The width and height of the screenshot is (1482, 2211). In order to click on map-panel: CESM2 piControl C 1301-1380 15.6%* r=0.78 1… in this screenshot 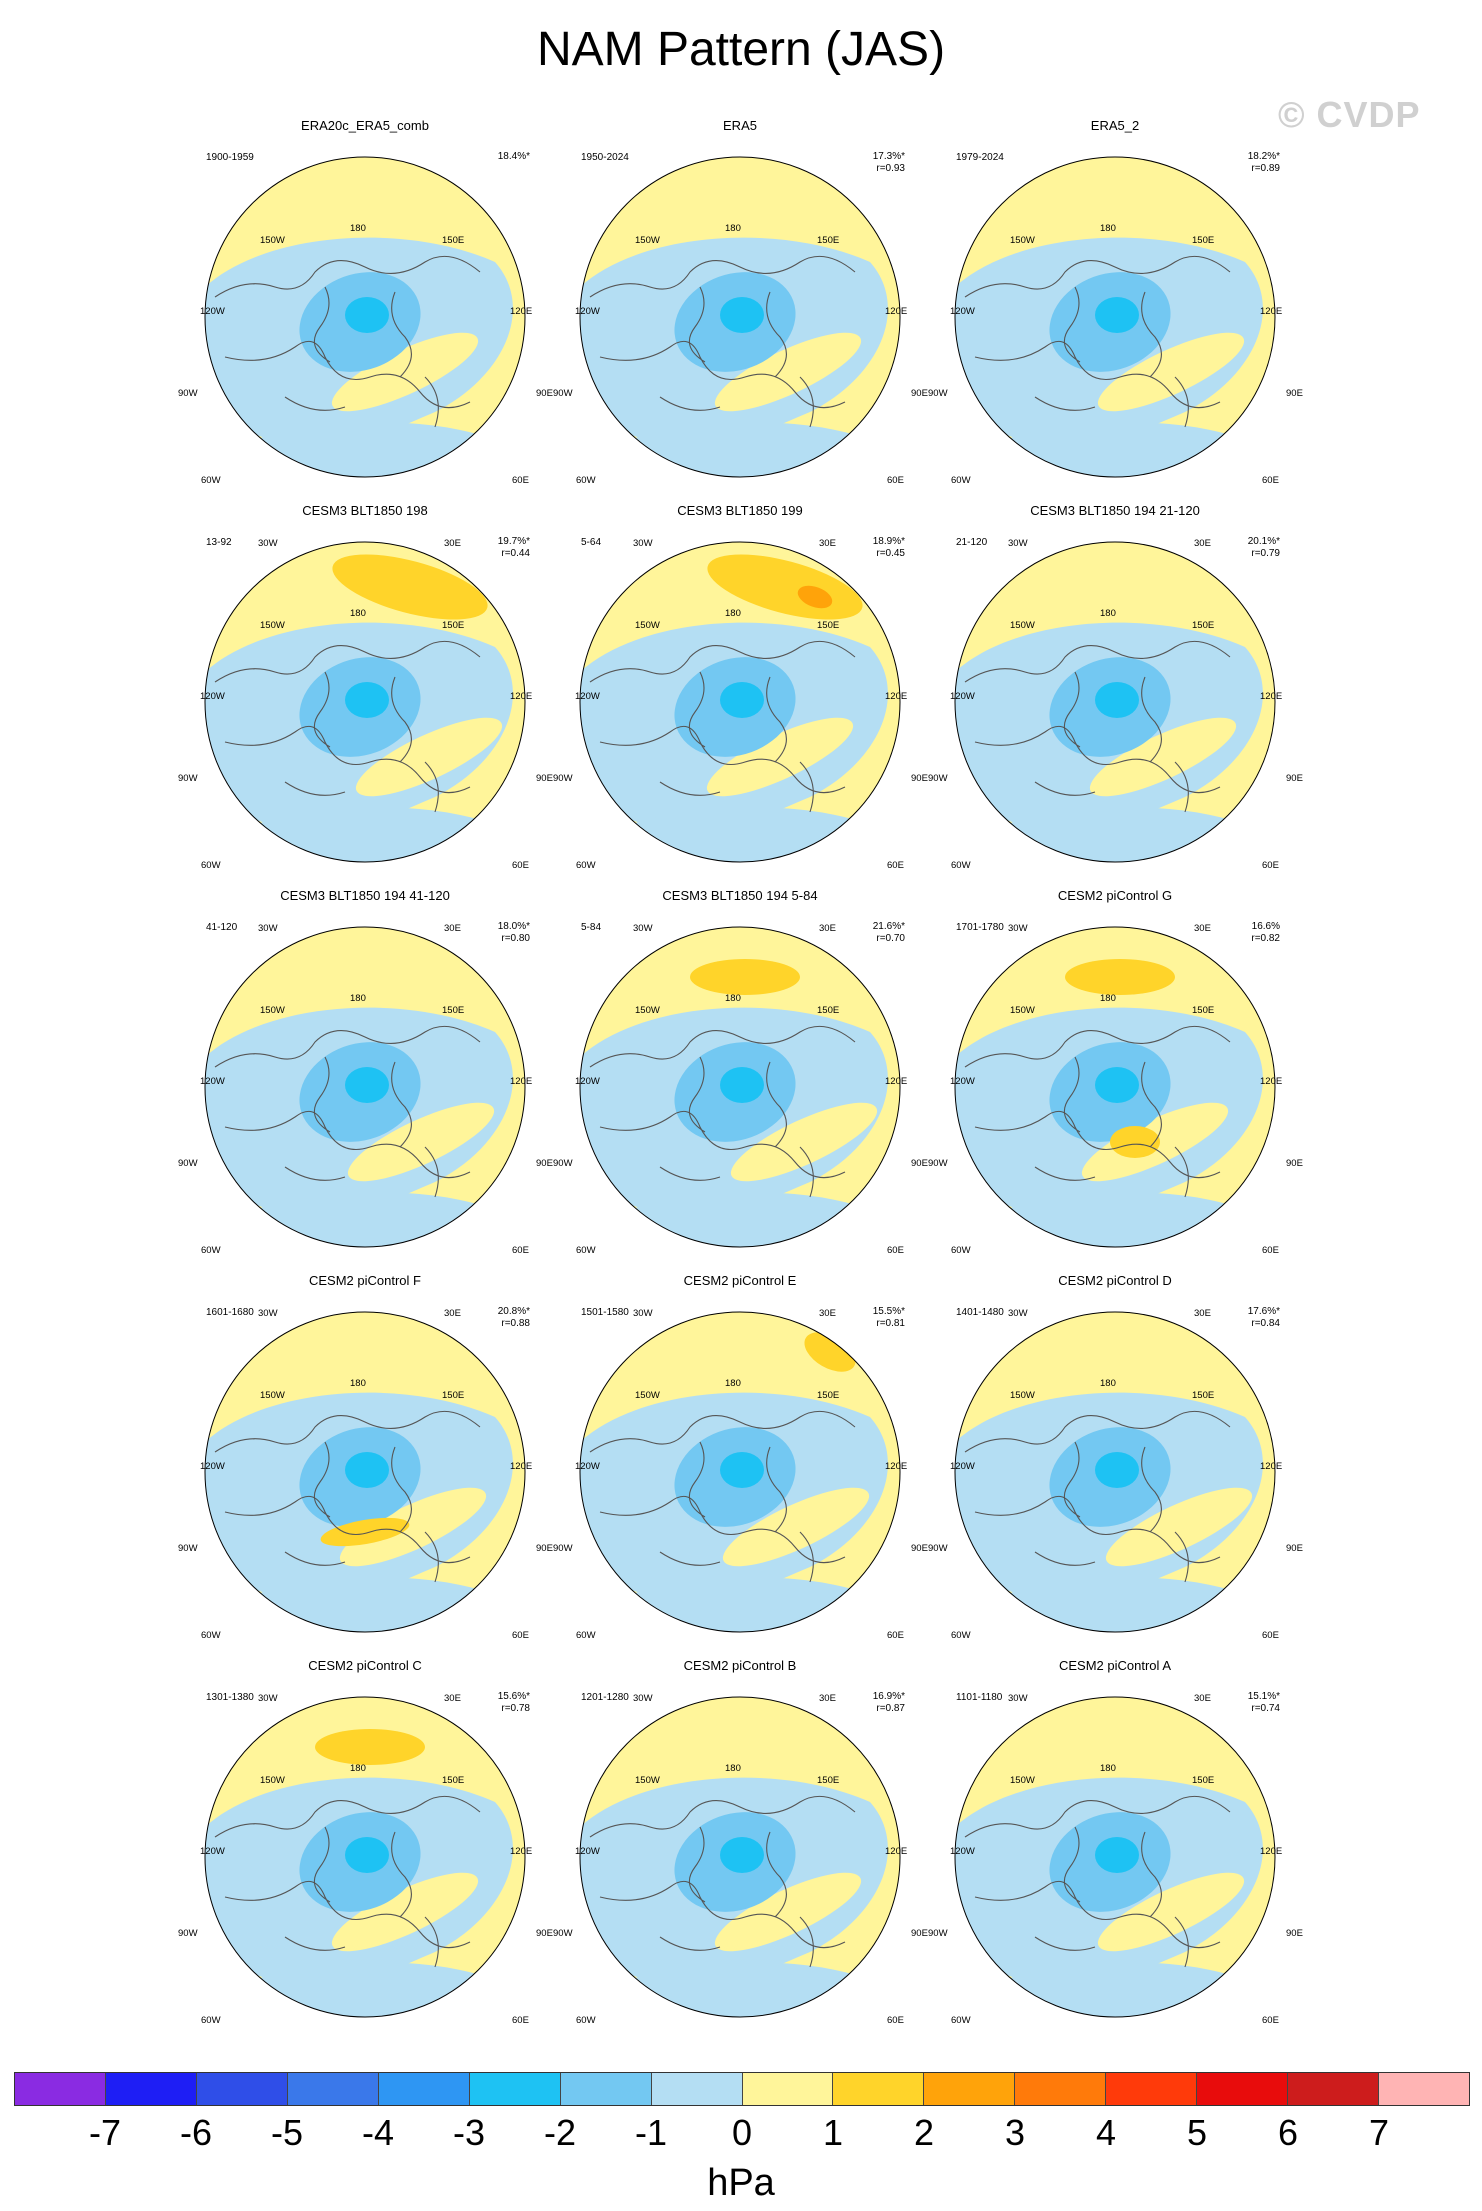, I will do `click(365, 1882)`.